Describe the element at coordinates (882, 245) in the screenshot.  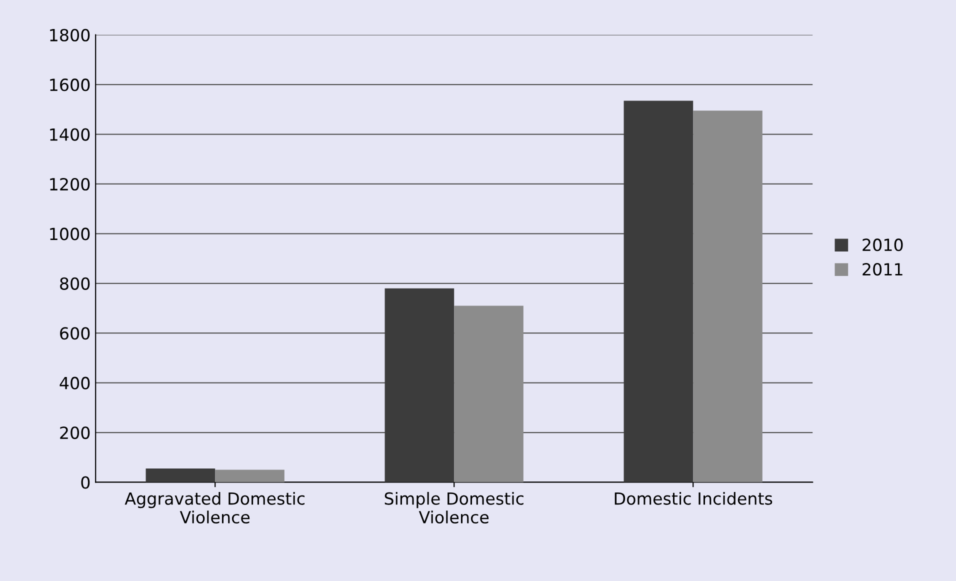
I see `legend-label: 2010` at that location.